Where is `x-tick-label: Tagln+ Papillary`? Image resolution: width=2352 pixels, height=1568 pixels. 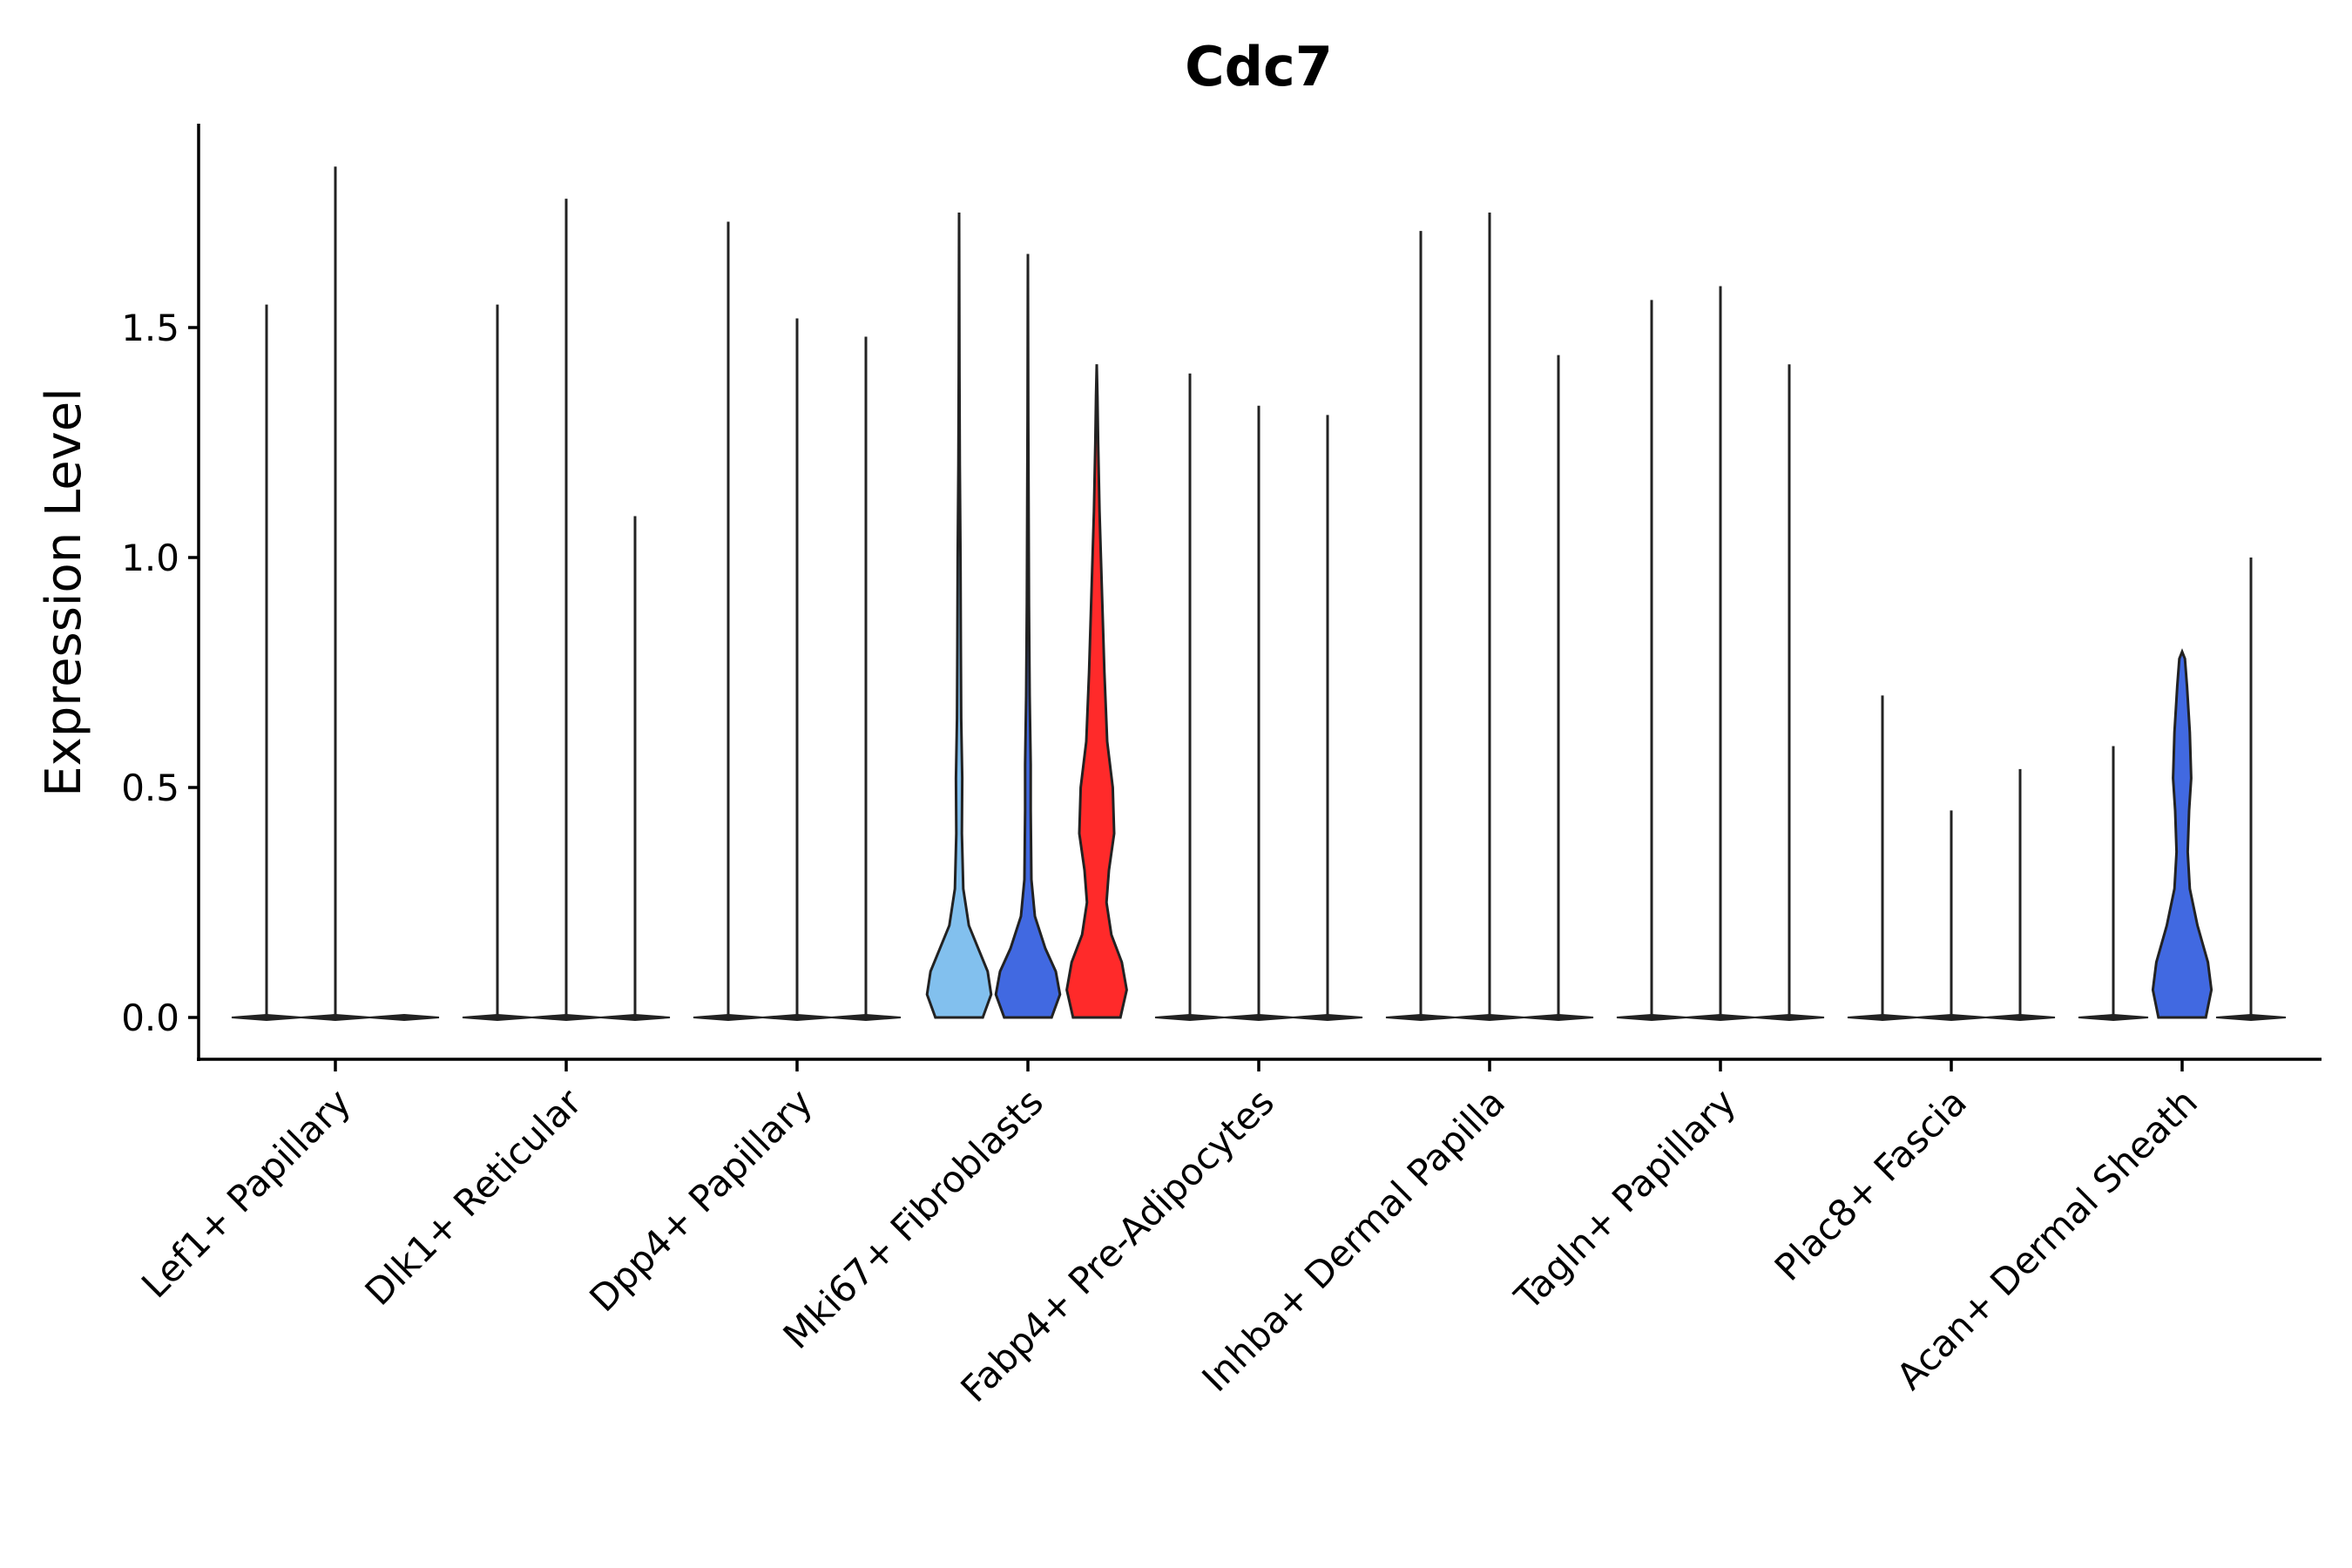
x-tick-label: Tagln+ Papillary is located at coordinates (1625, 1199).